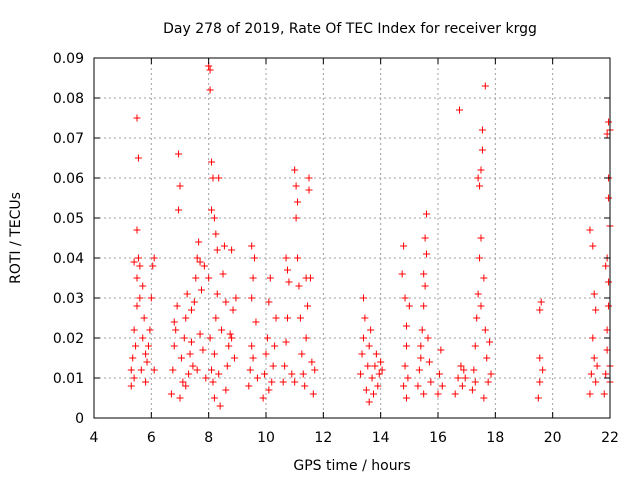 This screenshot has height=480, width=640. What do you see at coordinates (266, 438) in the screenshot?
I see `x-tick-label: 10` at bounding box center [266, 438].